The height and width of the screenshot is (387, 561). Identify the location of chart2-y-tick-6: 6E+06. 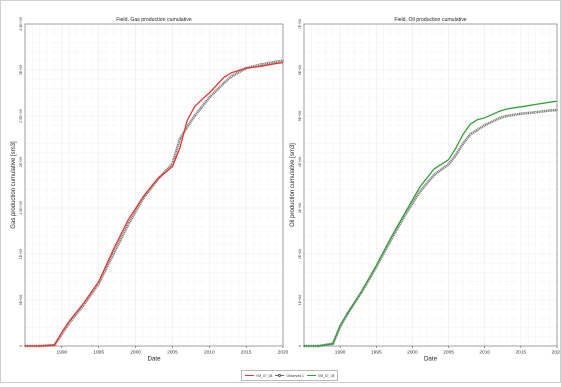
(300, 70).